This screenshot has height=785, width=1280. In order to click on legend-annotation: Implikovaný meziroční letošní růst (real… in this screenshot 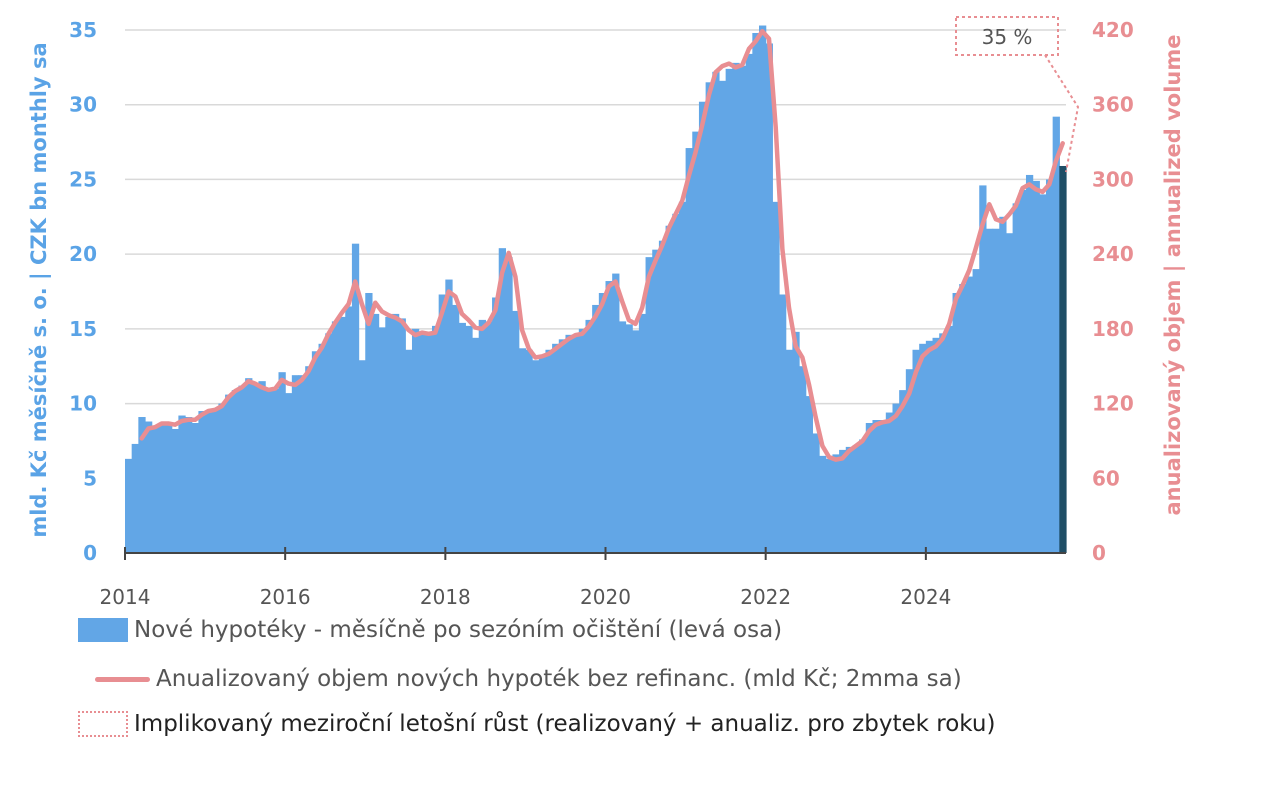, I will do `click(536, 724)`.